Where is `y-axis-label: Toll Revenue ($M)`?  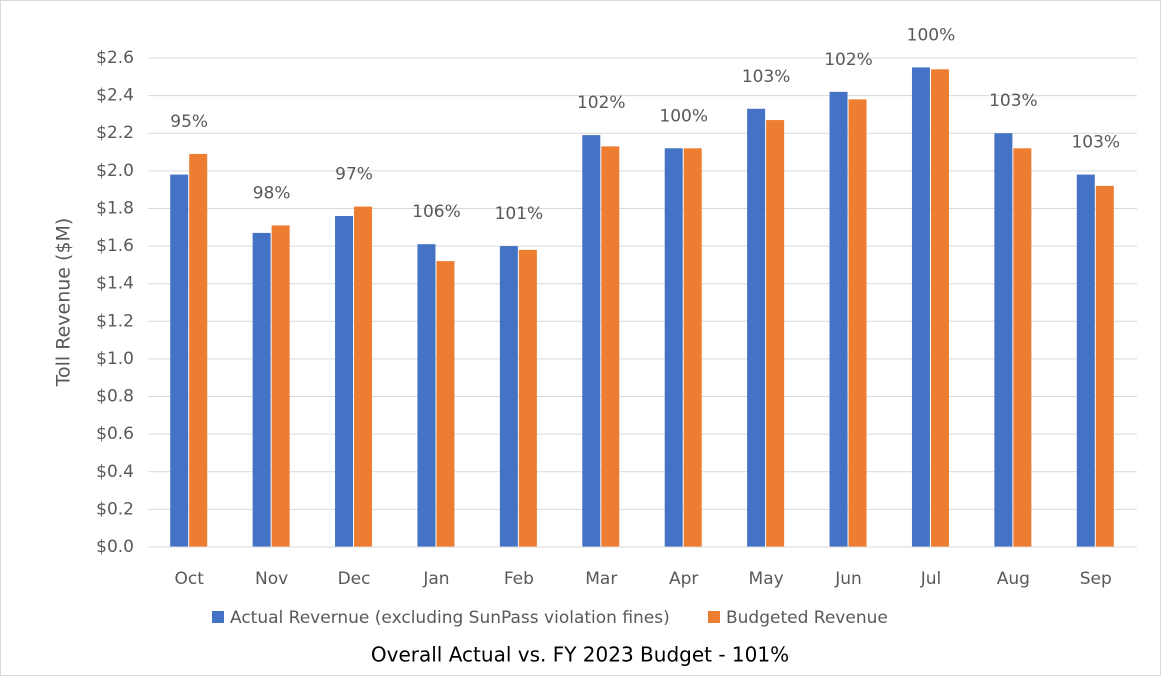
y-axis-label: Toll Revenue ($M) is located at coordinates (64, 303).